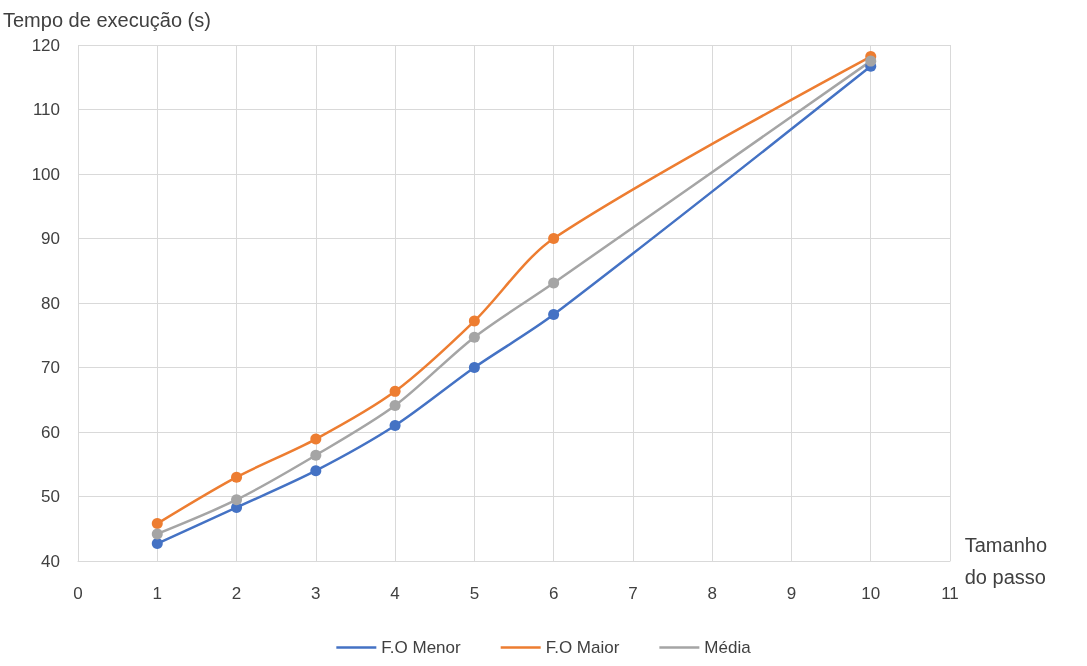 The height and width of the screenshot is (666, 1087). I want to click on x-tick-label: 1, so click(157, 593).